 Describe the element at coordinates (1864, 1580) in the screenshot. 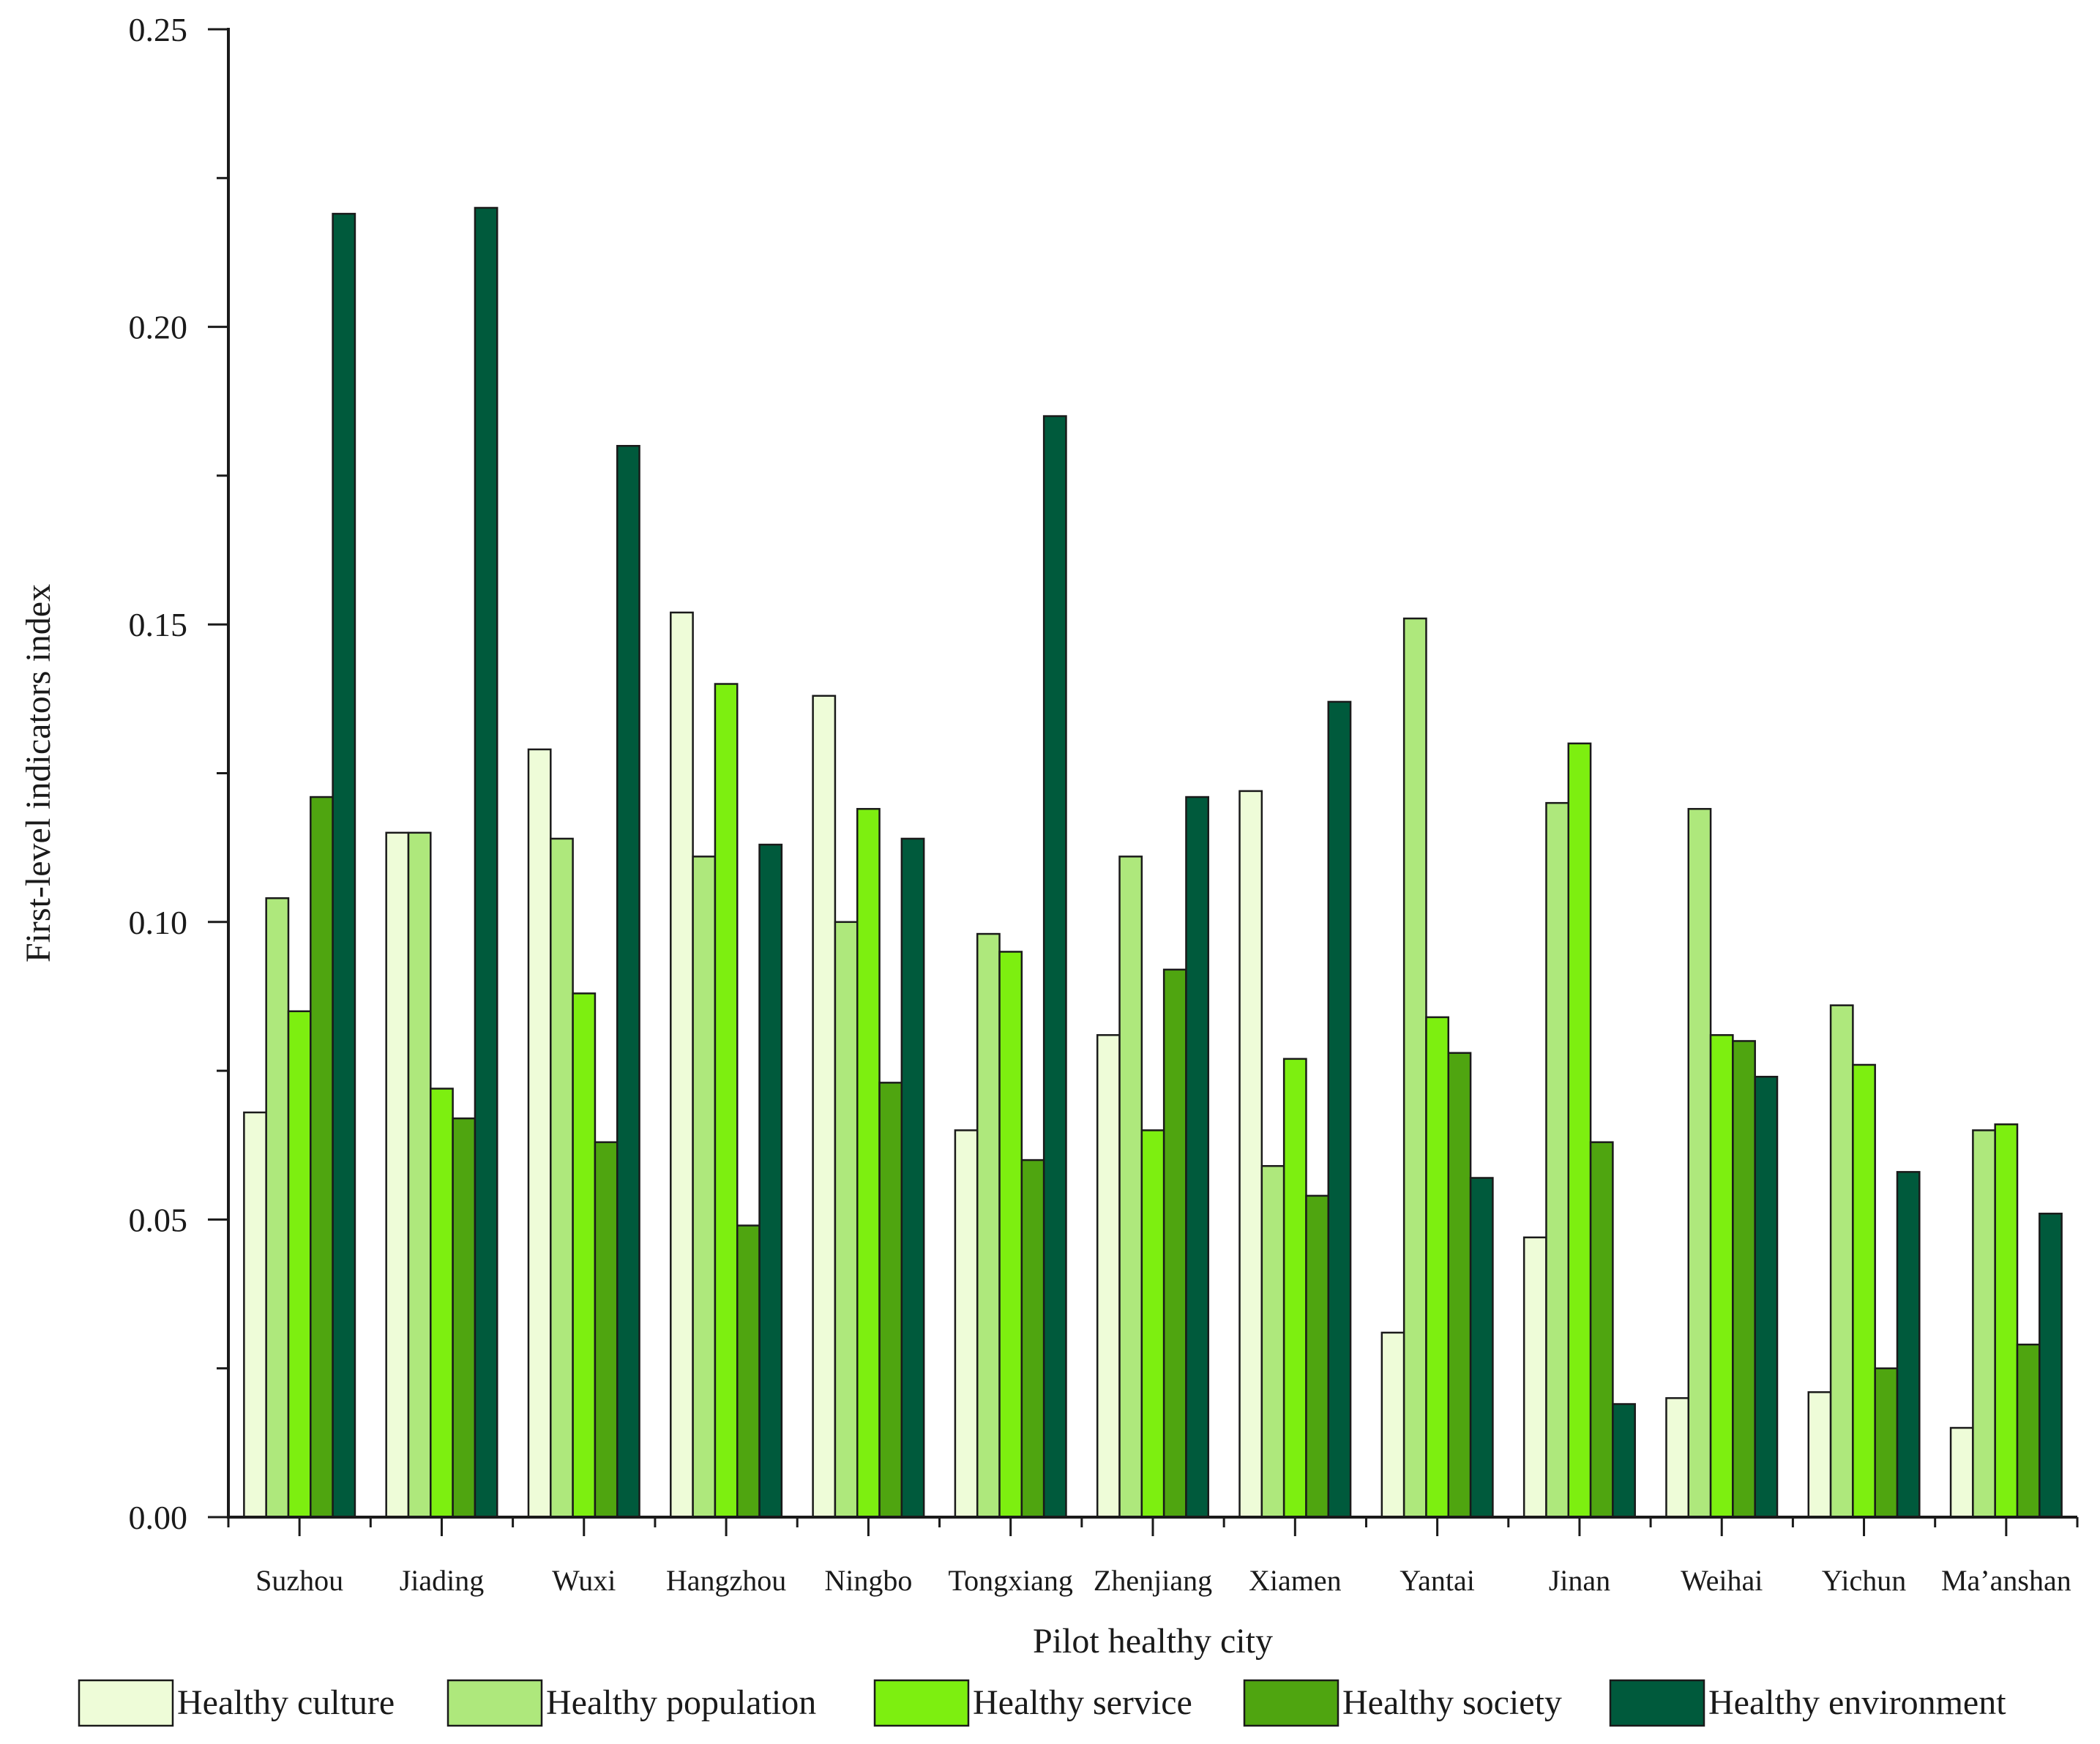

I see `x-tick-label: Yichun` at that location.